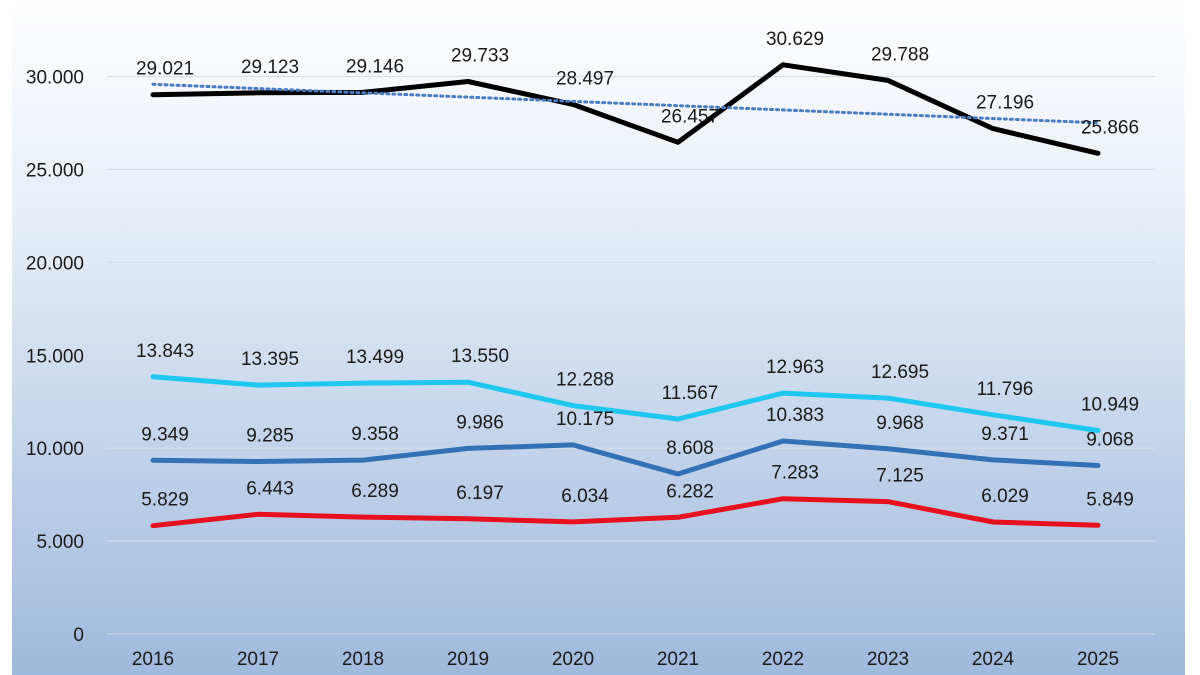  What do you see at coordinates (900, 372) in the screenshot?
I see `series-cyan-data-label: 12.695` at bounding box center [900, 372].